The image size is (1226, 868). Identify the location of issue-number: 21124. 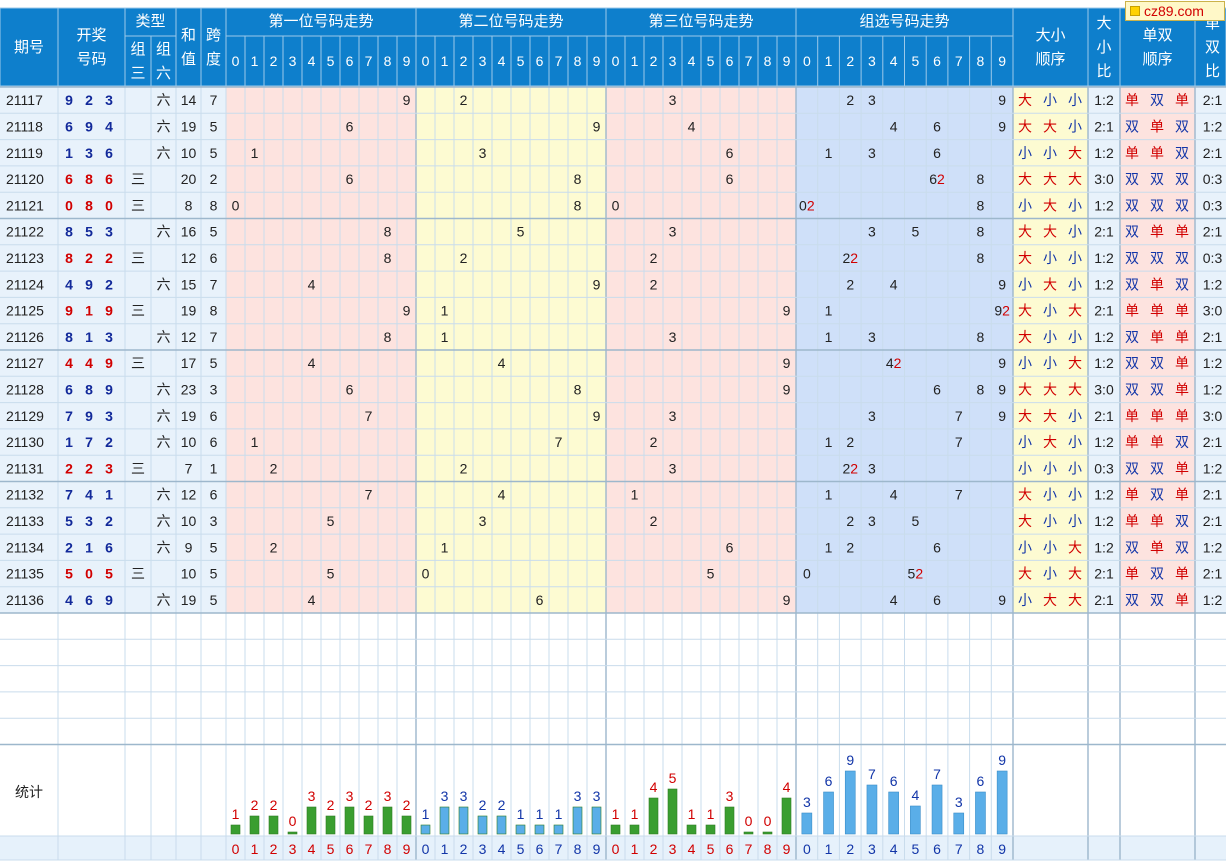
(25, 284).